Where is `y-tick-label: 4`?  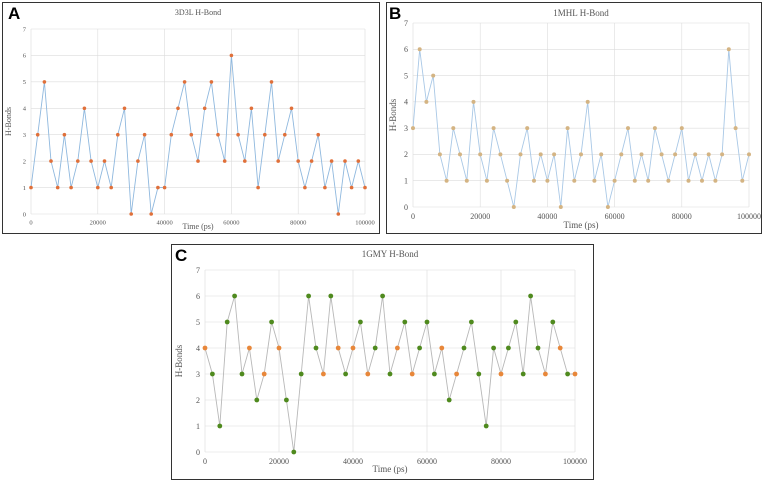 y-tick-label: 4 is located at coordinates (198, 348).